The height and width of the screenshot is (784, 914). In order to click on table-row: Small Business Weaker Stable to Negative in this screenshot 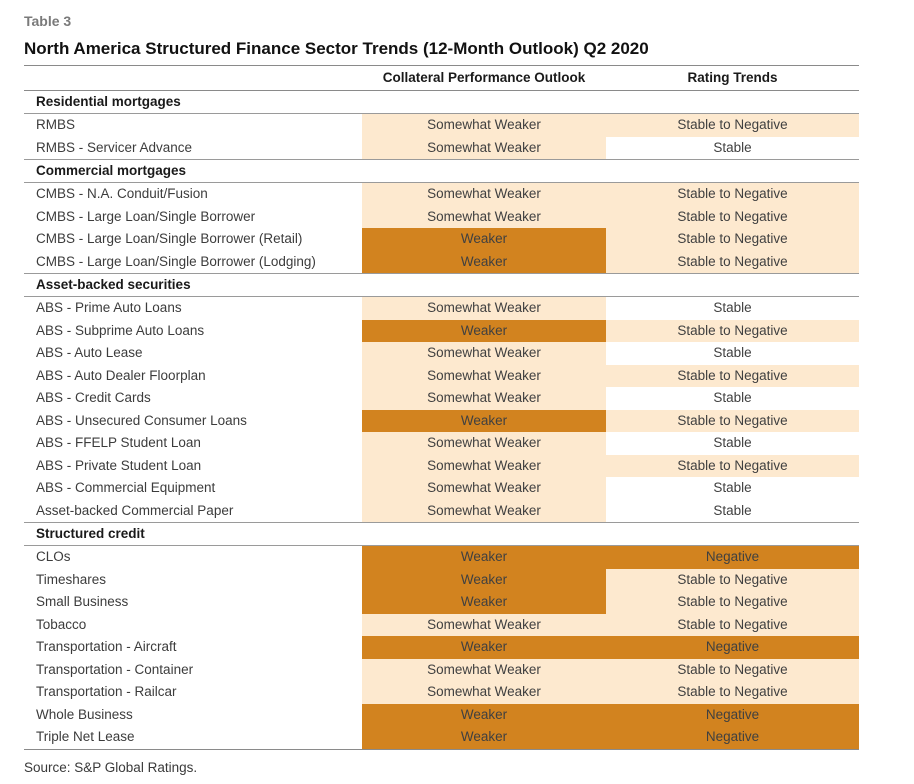, I will do `click(441, 602)`.